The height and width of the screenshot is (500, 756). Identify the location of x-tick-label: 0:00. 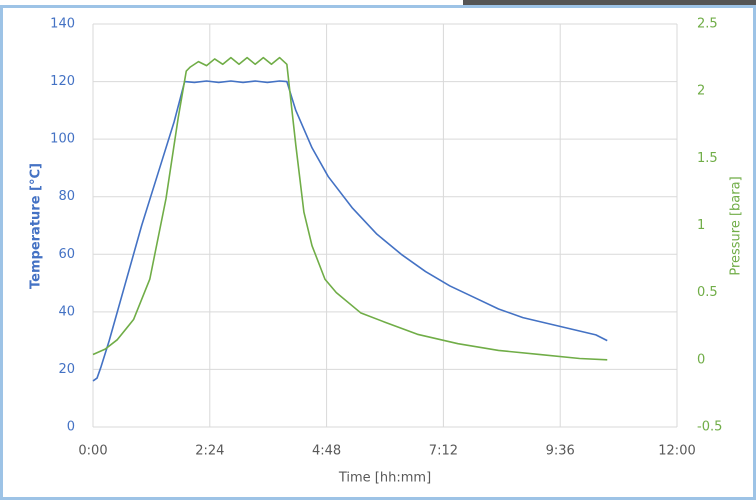
(92, 451).